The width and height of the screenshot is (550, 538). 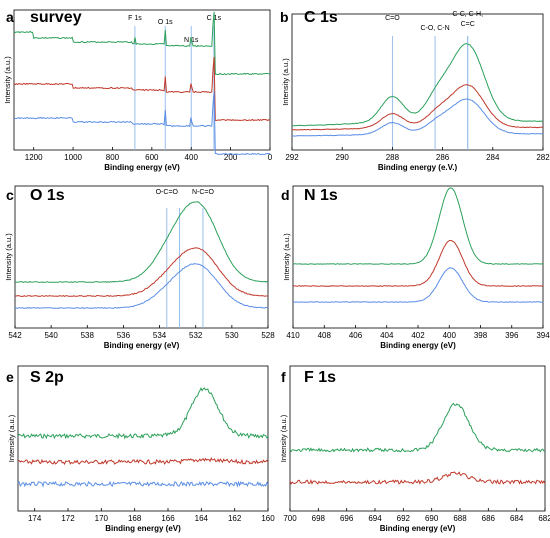 What do you see at coordinates (375, 518) in the screenshot?
I see `x-tick-label: 694` at bounding box center [375, 518].